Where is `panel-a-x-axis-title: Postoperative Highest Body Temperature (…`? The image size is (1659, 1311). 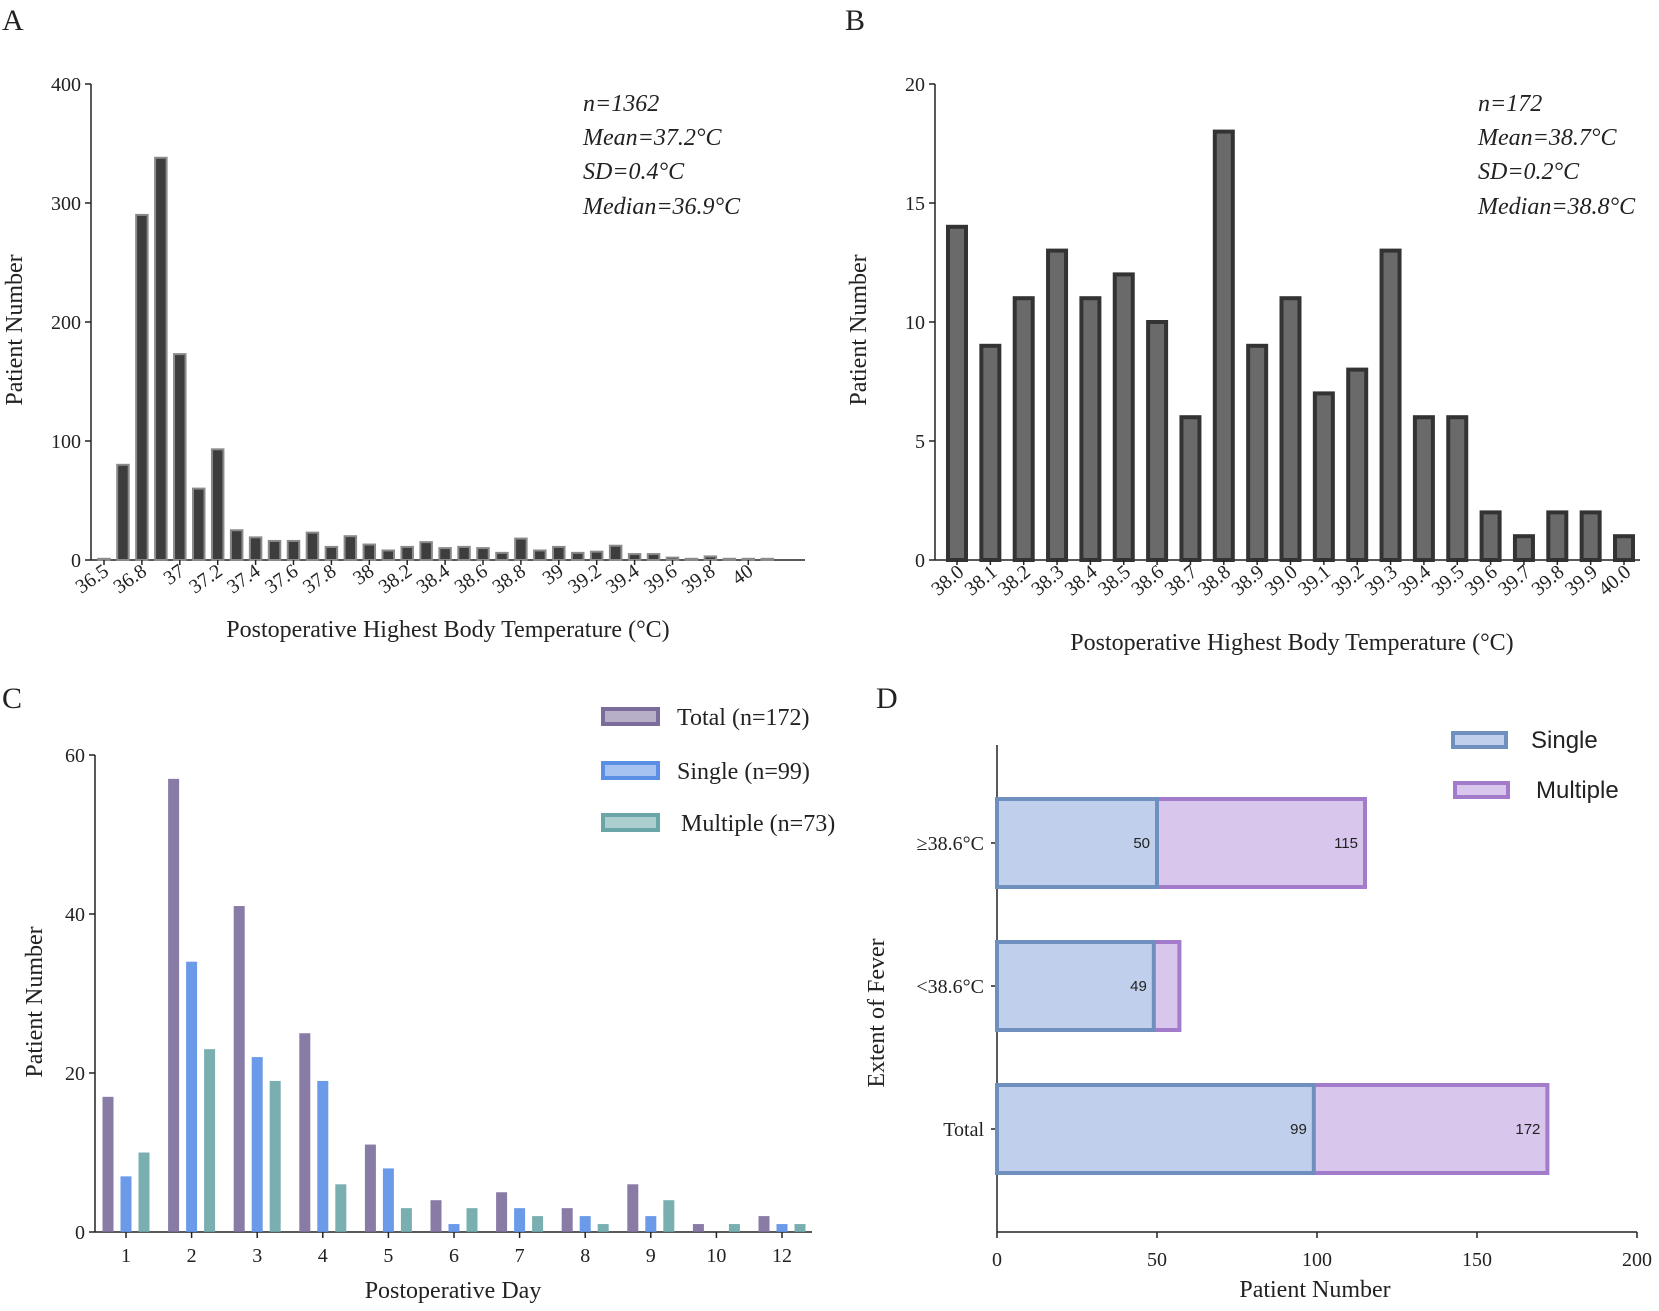 panel-a-x-axis-title: Postoperative Highest Body Temperature (… is located at coordinates (447, 630).